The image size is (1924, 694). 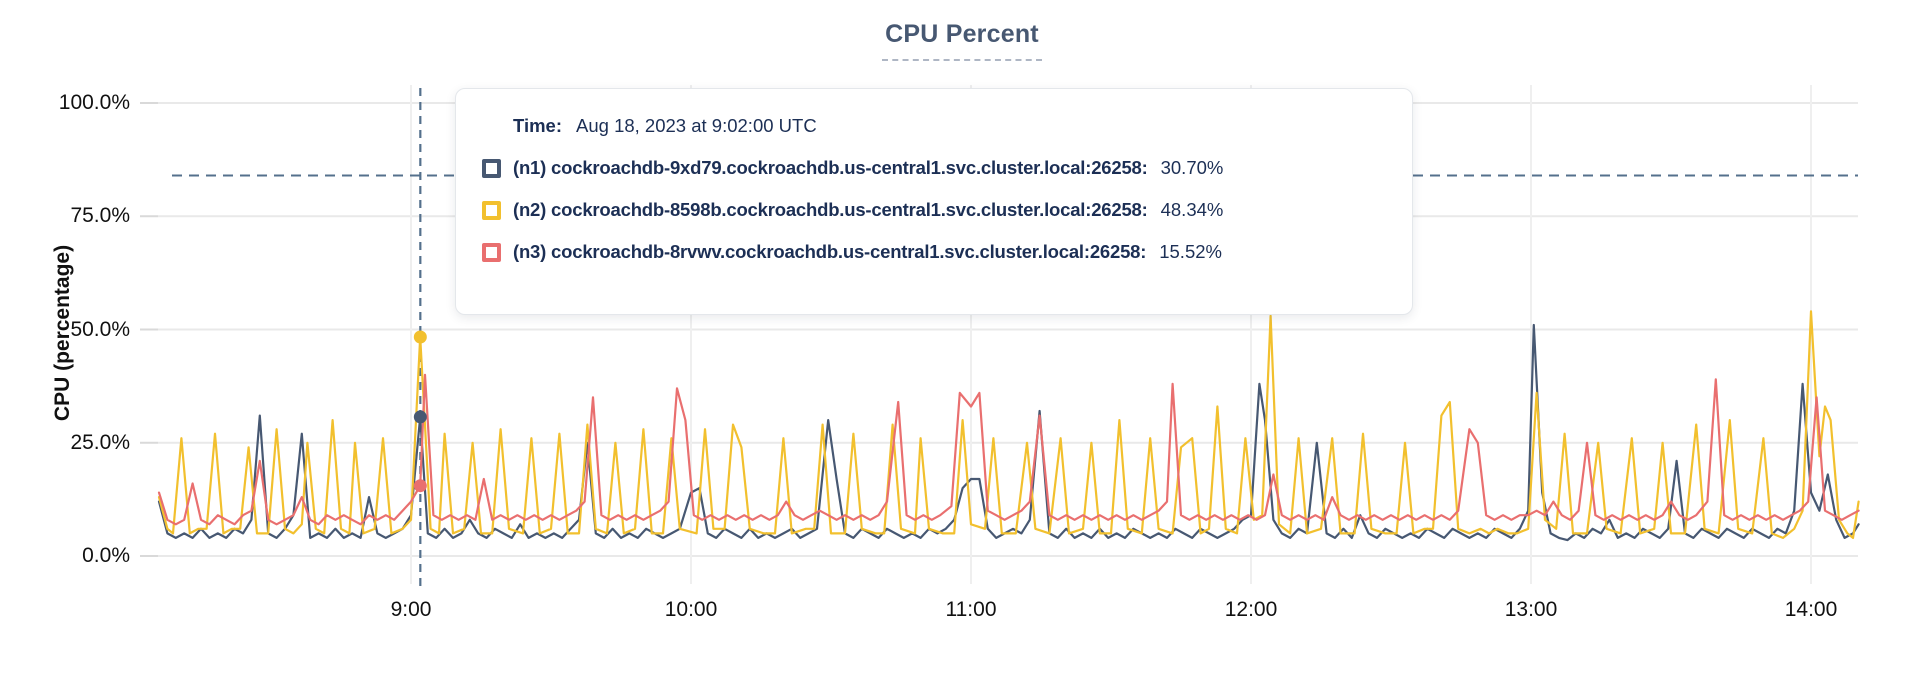 I want to click on chart-title-wrap: CPU Percent, so click(x=962, y=40).